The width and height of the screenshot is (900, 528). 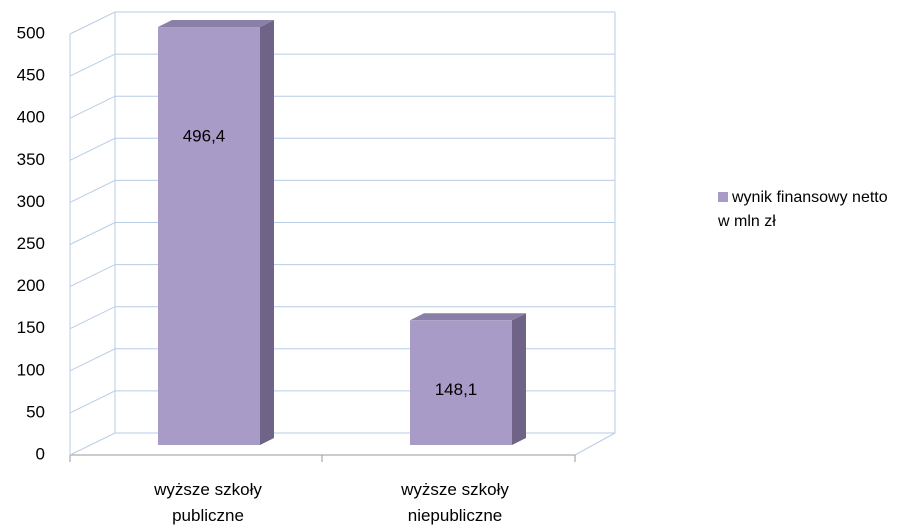 What do you see at coordinates (208, 502) in the screenshot?
I see `x-tick-label: wyższe szkoły publiczne` at bounding box center [208, 502].